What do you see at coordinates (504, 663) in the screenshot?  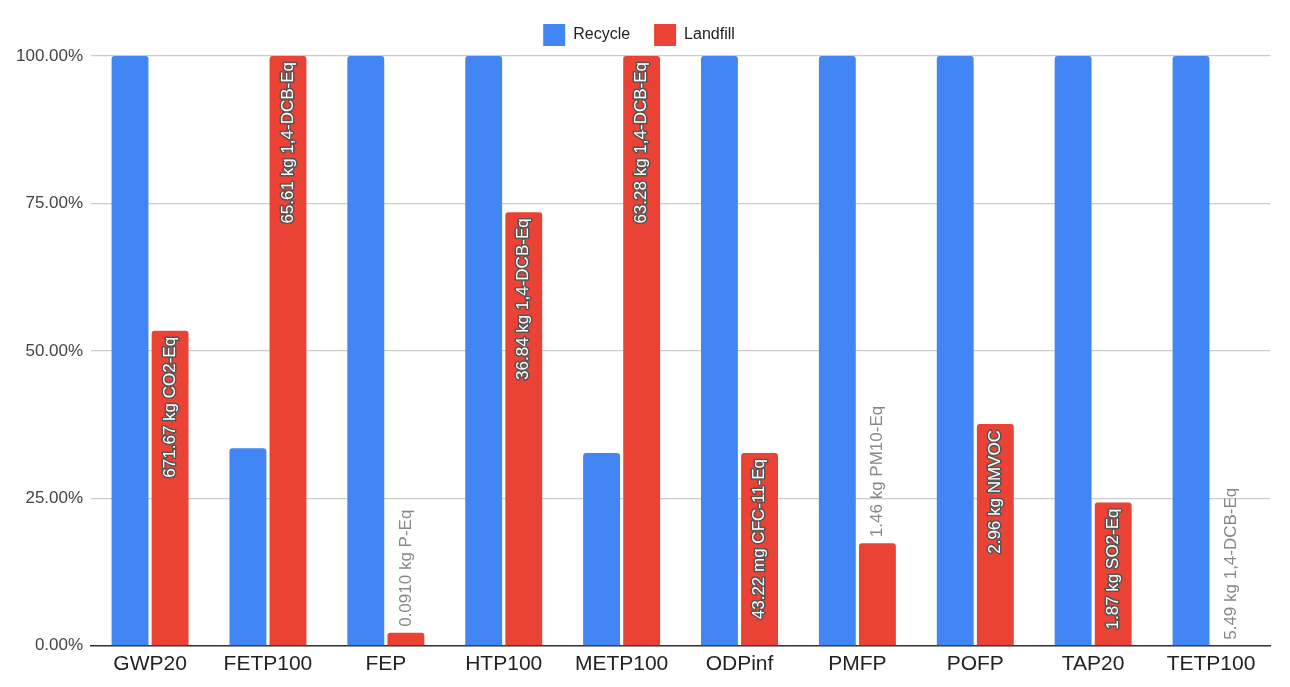 I see `x-tick-label: HTP100` at bounding box center [504, 663].